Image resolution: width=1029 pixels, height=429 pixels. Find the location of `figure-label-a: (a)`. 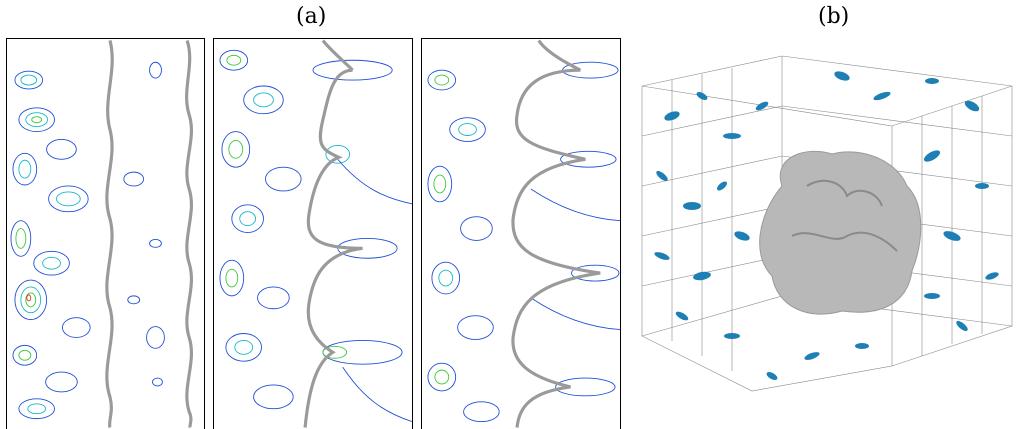

figure-label-a: (a) is located at coordinates (311, 16).